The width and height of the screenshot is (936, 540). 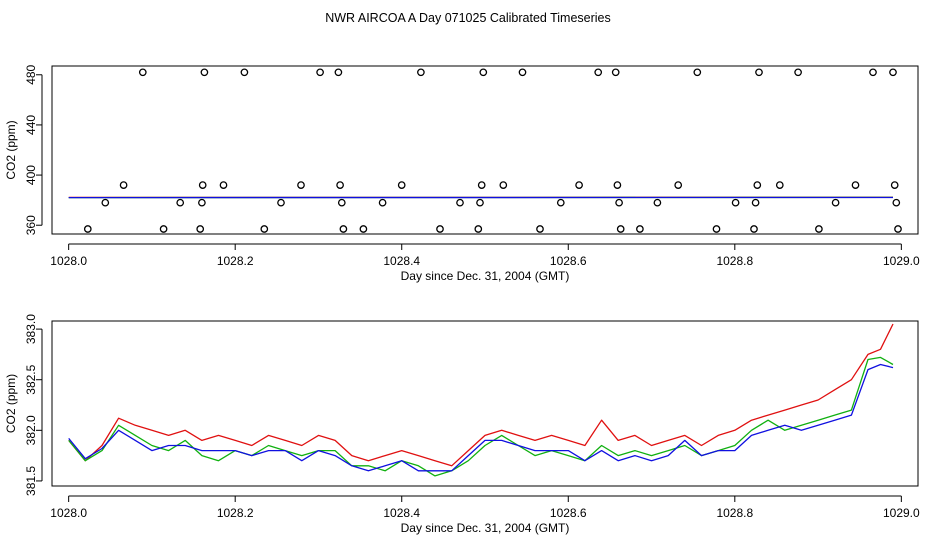 What do you see at coordinates (31, 225) in the screenshot?
I see `y-tick-label: 360` at bounding box center [31, 225].